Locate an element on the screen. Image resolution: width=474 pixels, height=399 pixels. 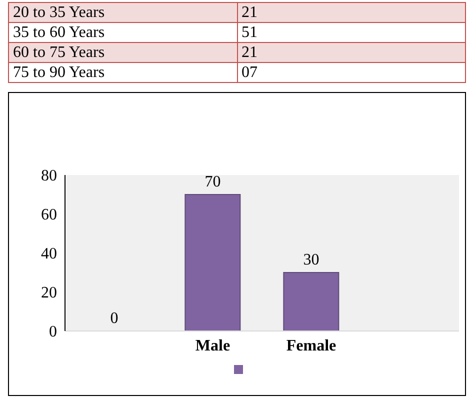
text: 51 is located at coordinates (250, 32).